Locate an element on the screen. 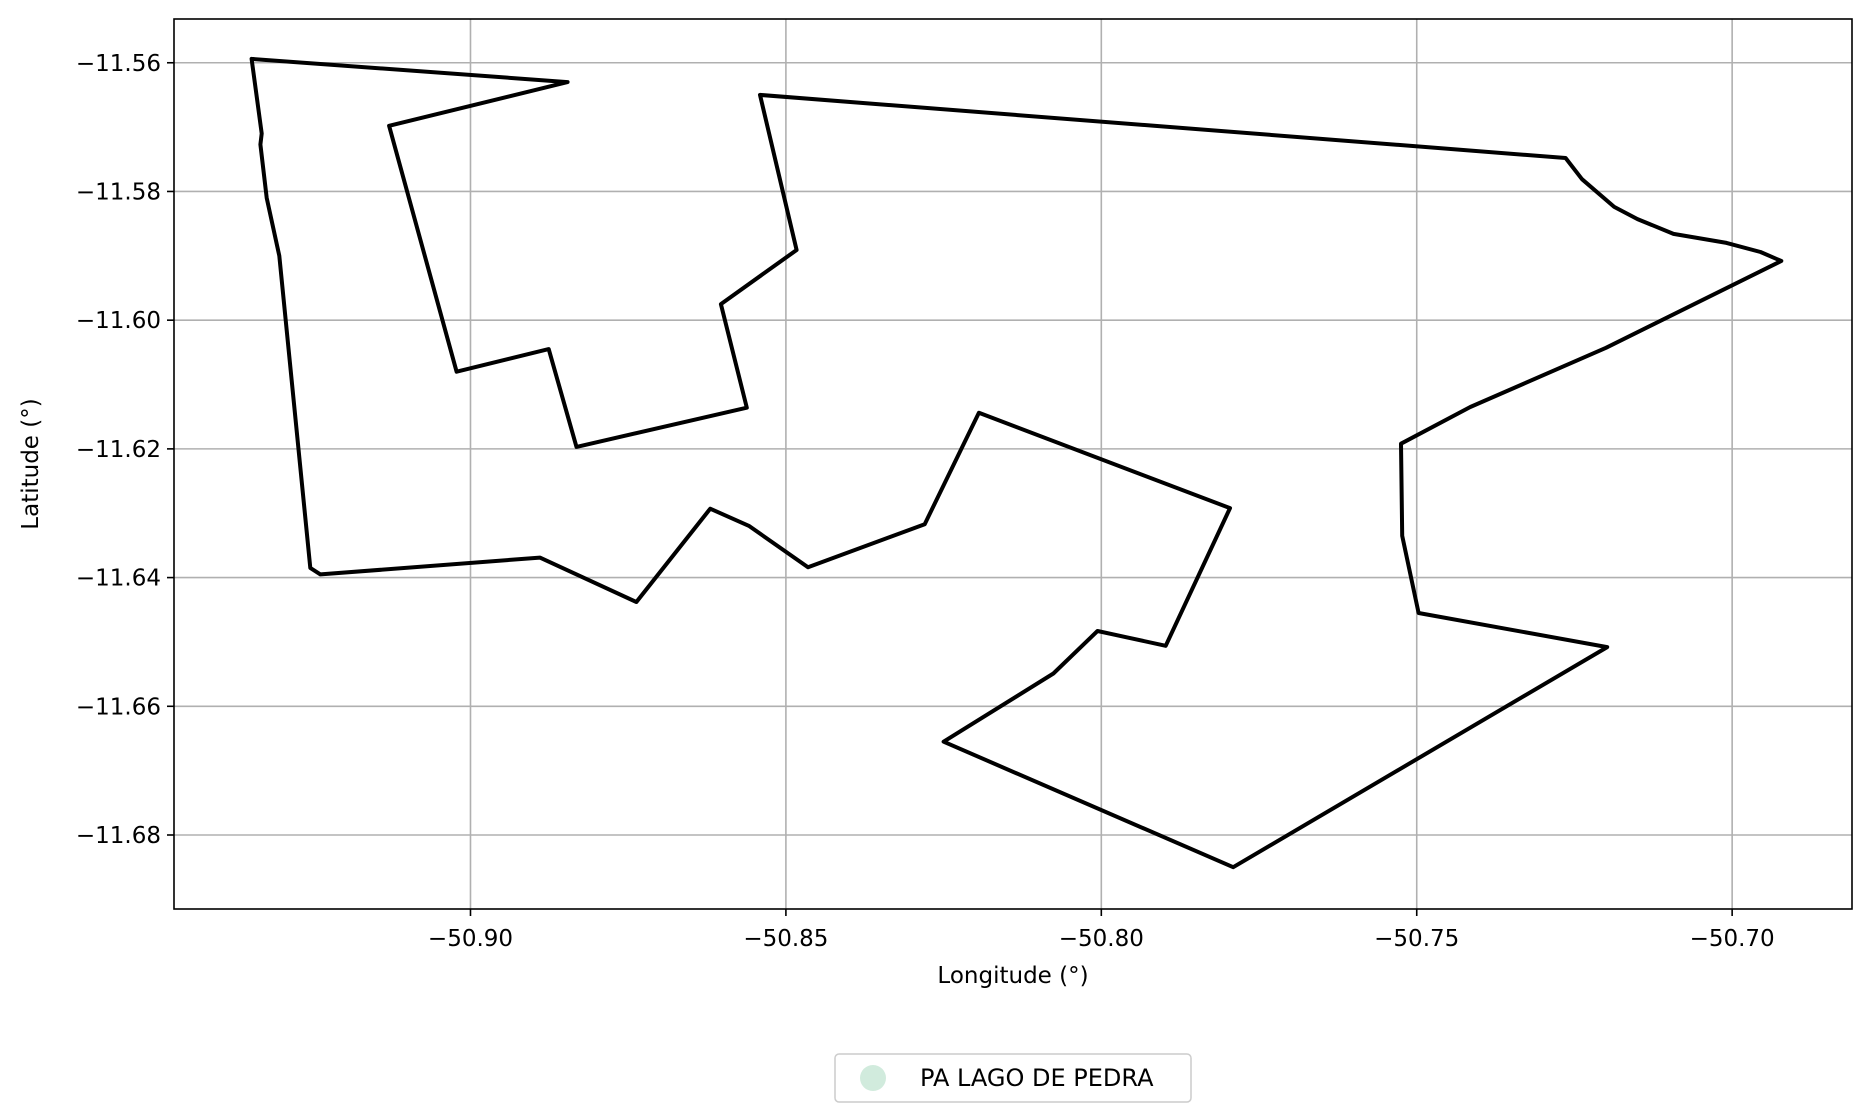 Image resolution: width=1866 pixels, height=1119 pixels. legend-frame is located at coordinates (1013, 1078).